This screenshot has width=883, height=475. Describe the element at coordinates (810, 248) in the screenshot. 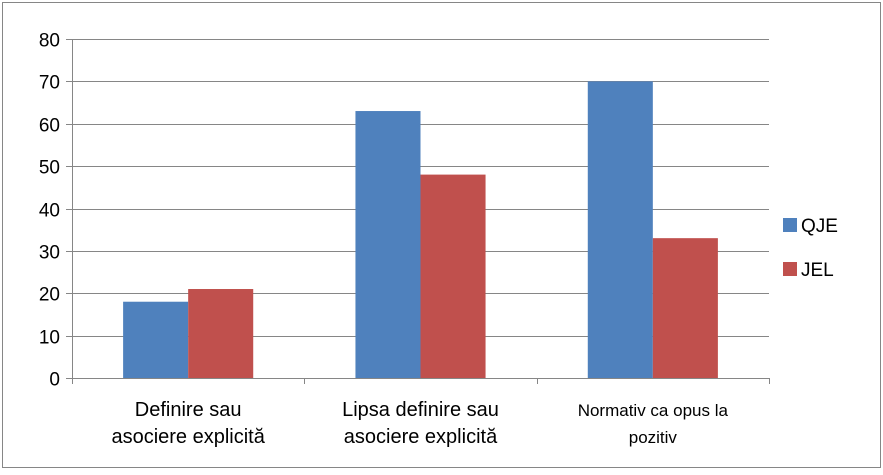

I see `legend: QJE JEL` at that location.